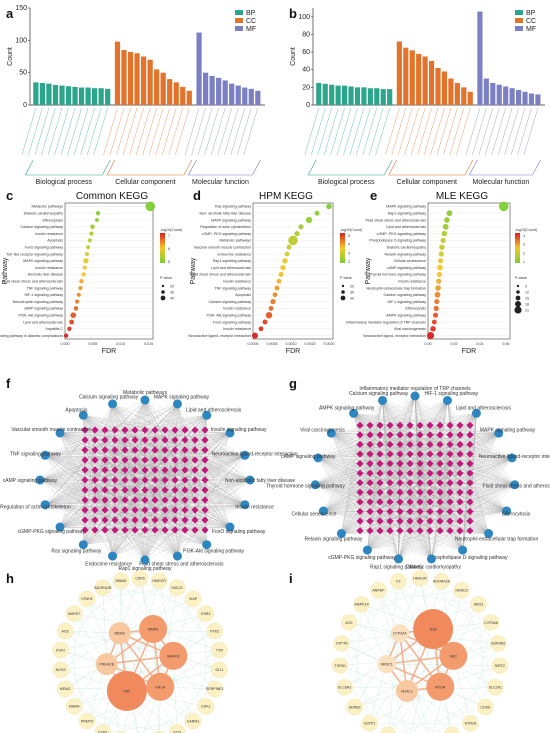  What do you see at coordinates (74, 707) in the screenshot?
I see `gene-node-label: KIBRA` at bounding box center [74, 707].